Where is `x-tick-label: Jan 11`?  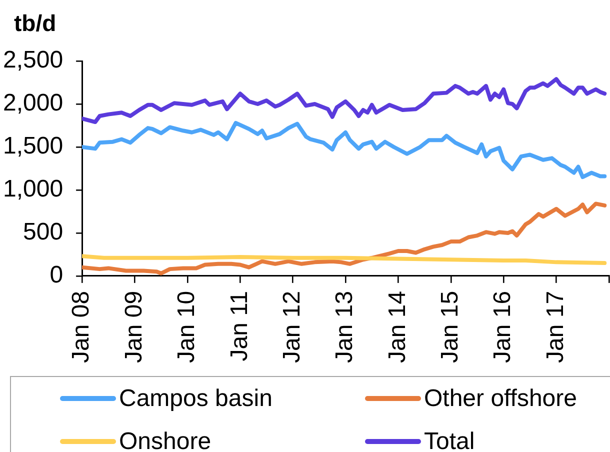
x-tick-label: Jan 11 is located at coordinates (239, 326).